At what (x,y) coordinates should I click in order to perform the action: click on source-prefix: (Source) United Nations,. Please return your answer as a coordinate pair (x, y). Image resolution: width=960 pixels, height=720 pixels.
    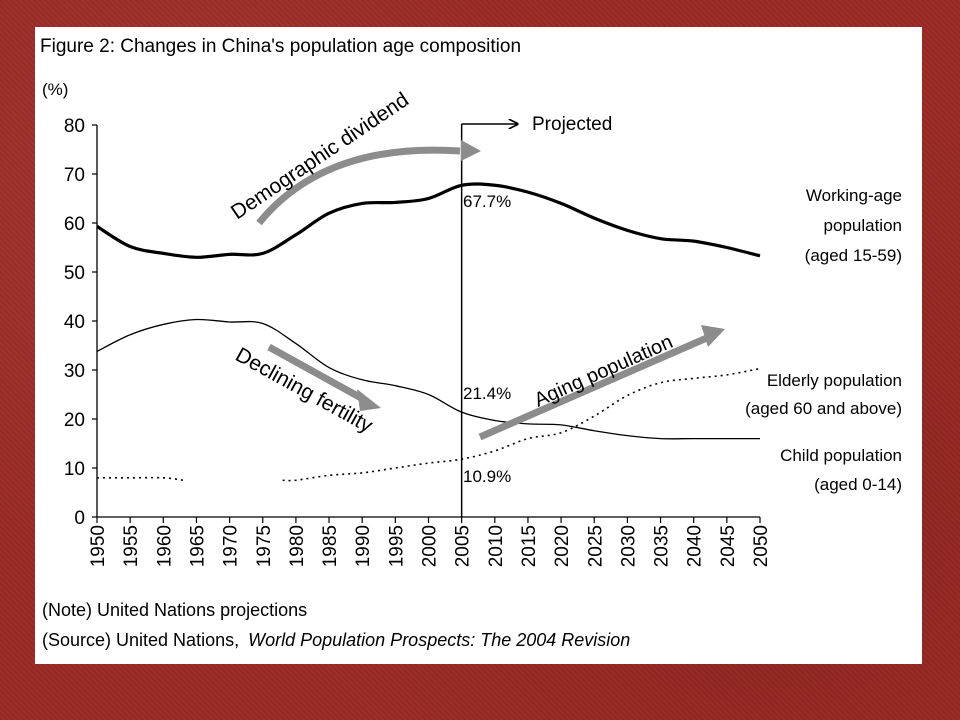
    Looking at the image, I should click on (140, 640).